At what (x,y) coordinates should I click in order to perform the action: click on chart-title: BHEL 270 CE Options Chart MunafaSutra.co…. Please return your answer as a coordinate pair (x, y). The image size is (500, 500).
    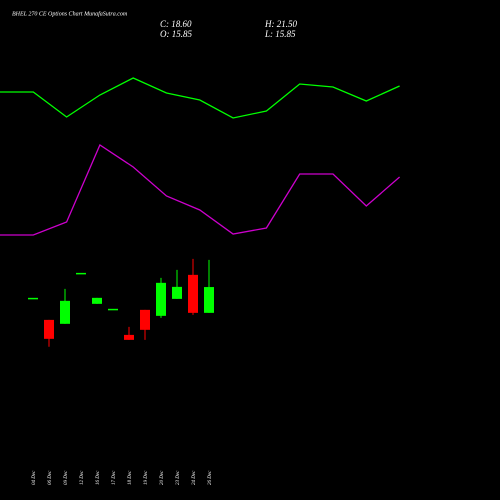
    Looking at the image, I should click on (70, 13).